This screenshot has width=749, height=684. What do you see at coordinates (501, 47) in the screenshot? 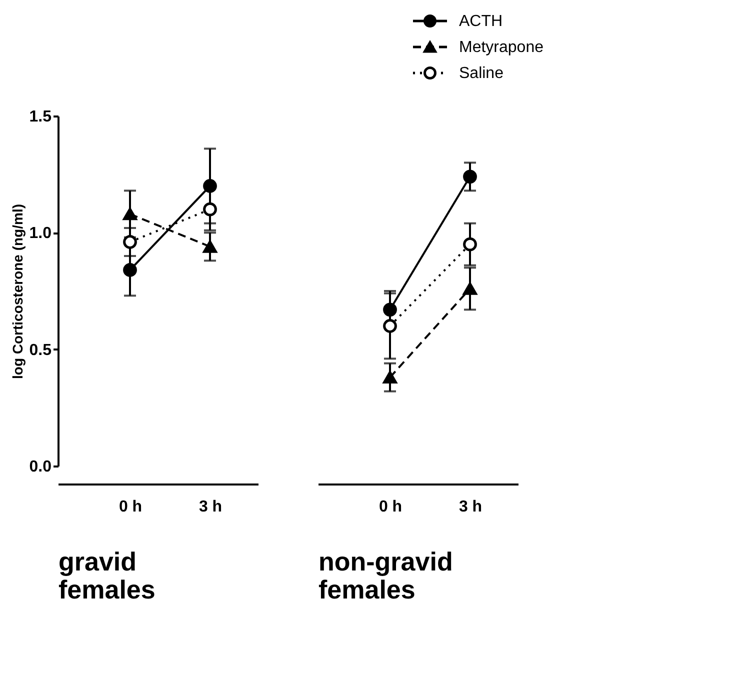
I see `legend-label: Metyrapone` at bounding box center [501, 47].